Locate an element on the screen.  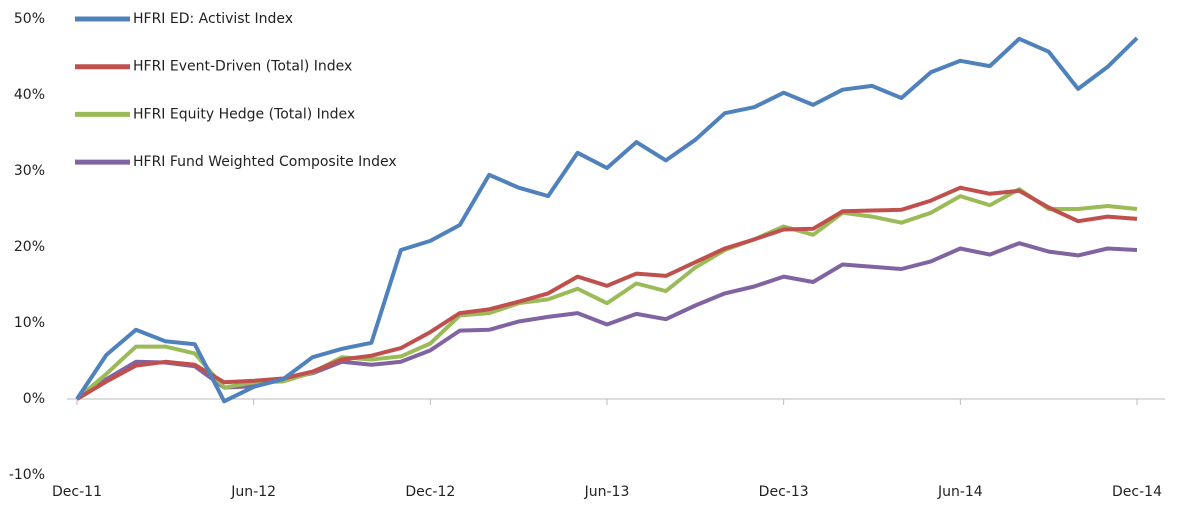
y-tick-label: 40% is located at coordinates (29, 95).